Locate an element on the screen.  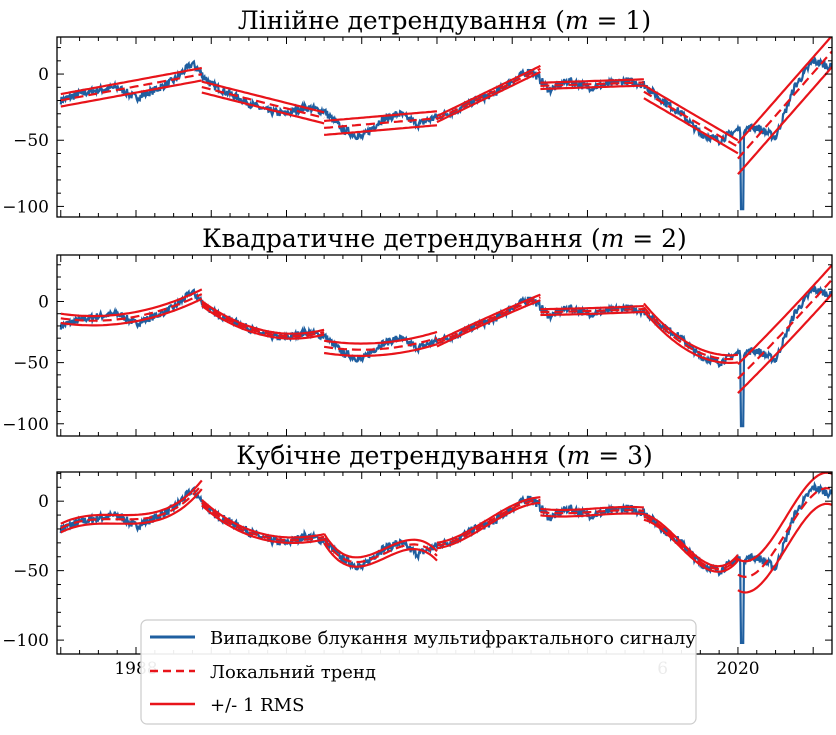
panel-title-eq: = 1) is located at coordinates (620, 20).